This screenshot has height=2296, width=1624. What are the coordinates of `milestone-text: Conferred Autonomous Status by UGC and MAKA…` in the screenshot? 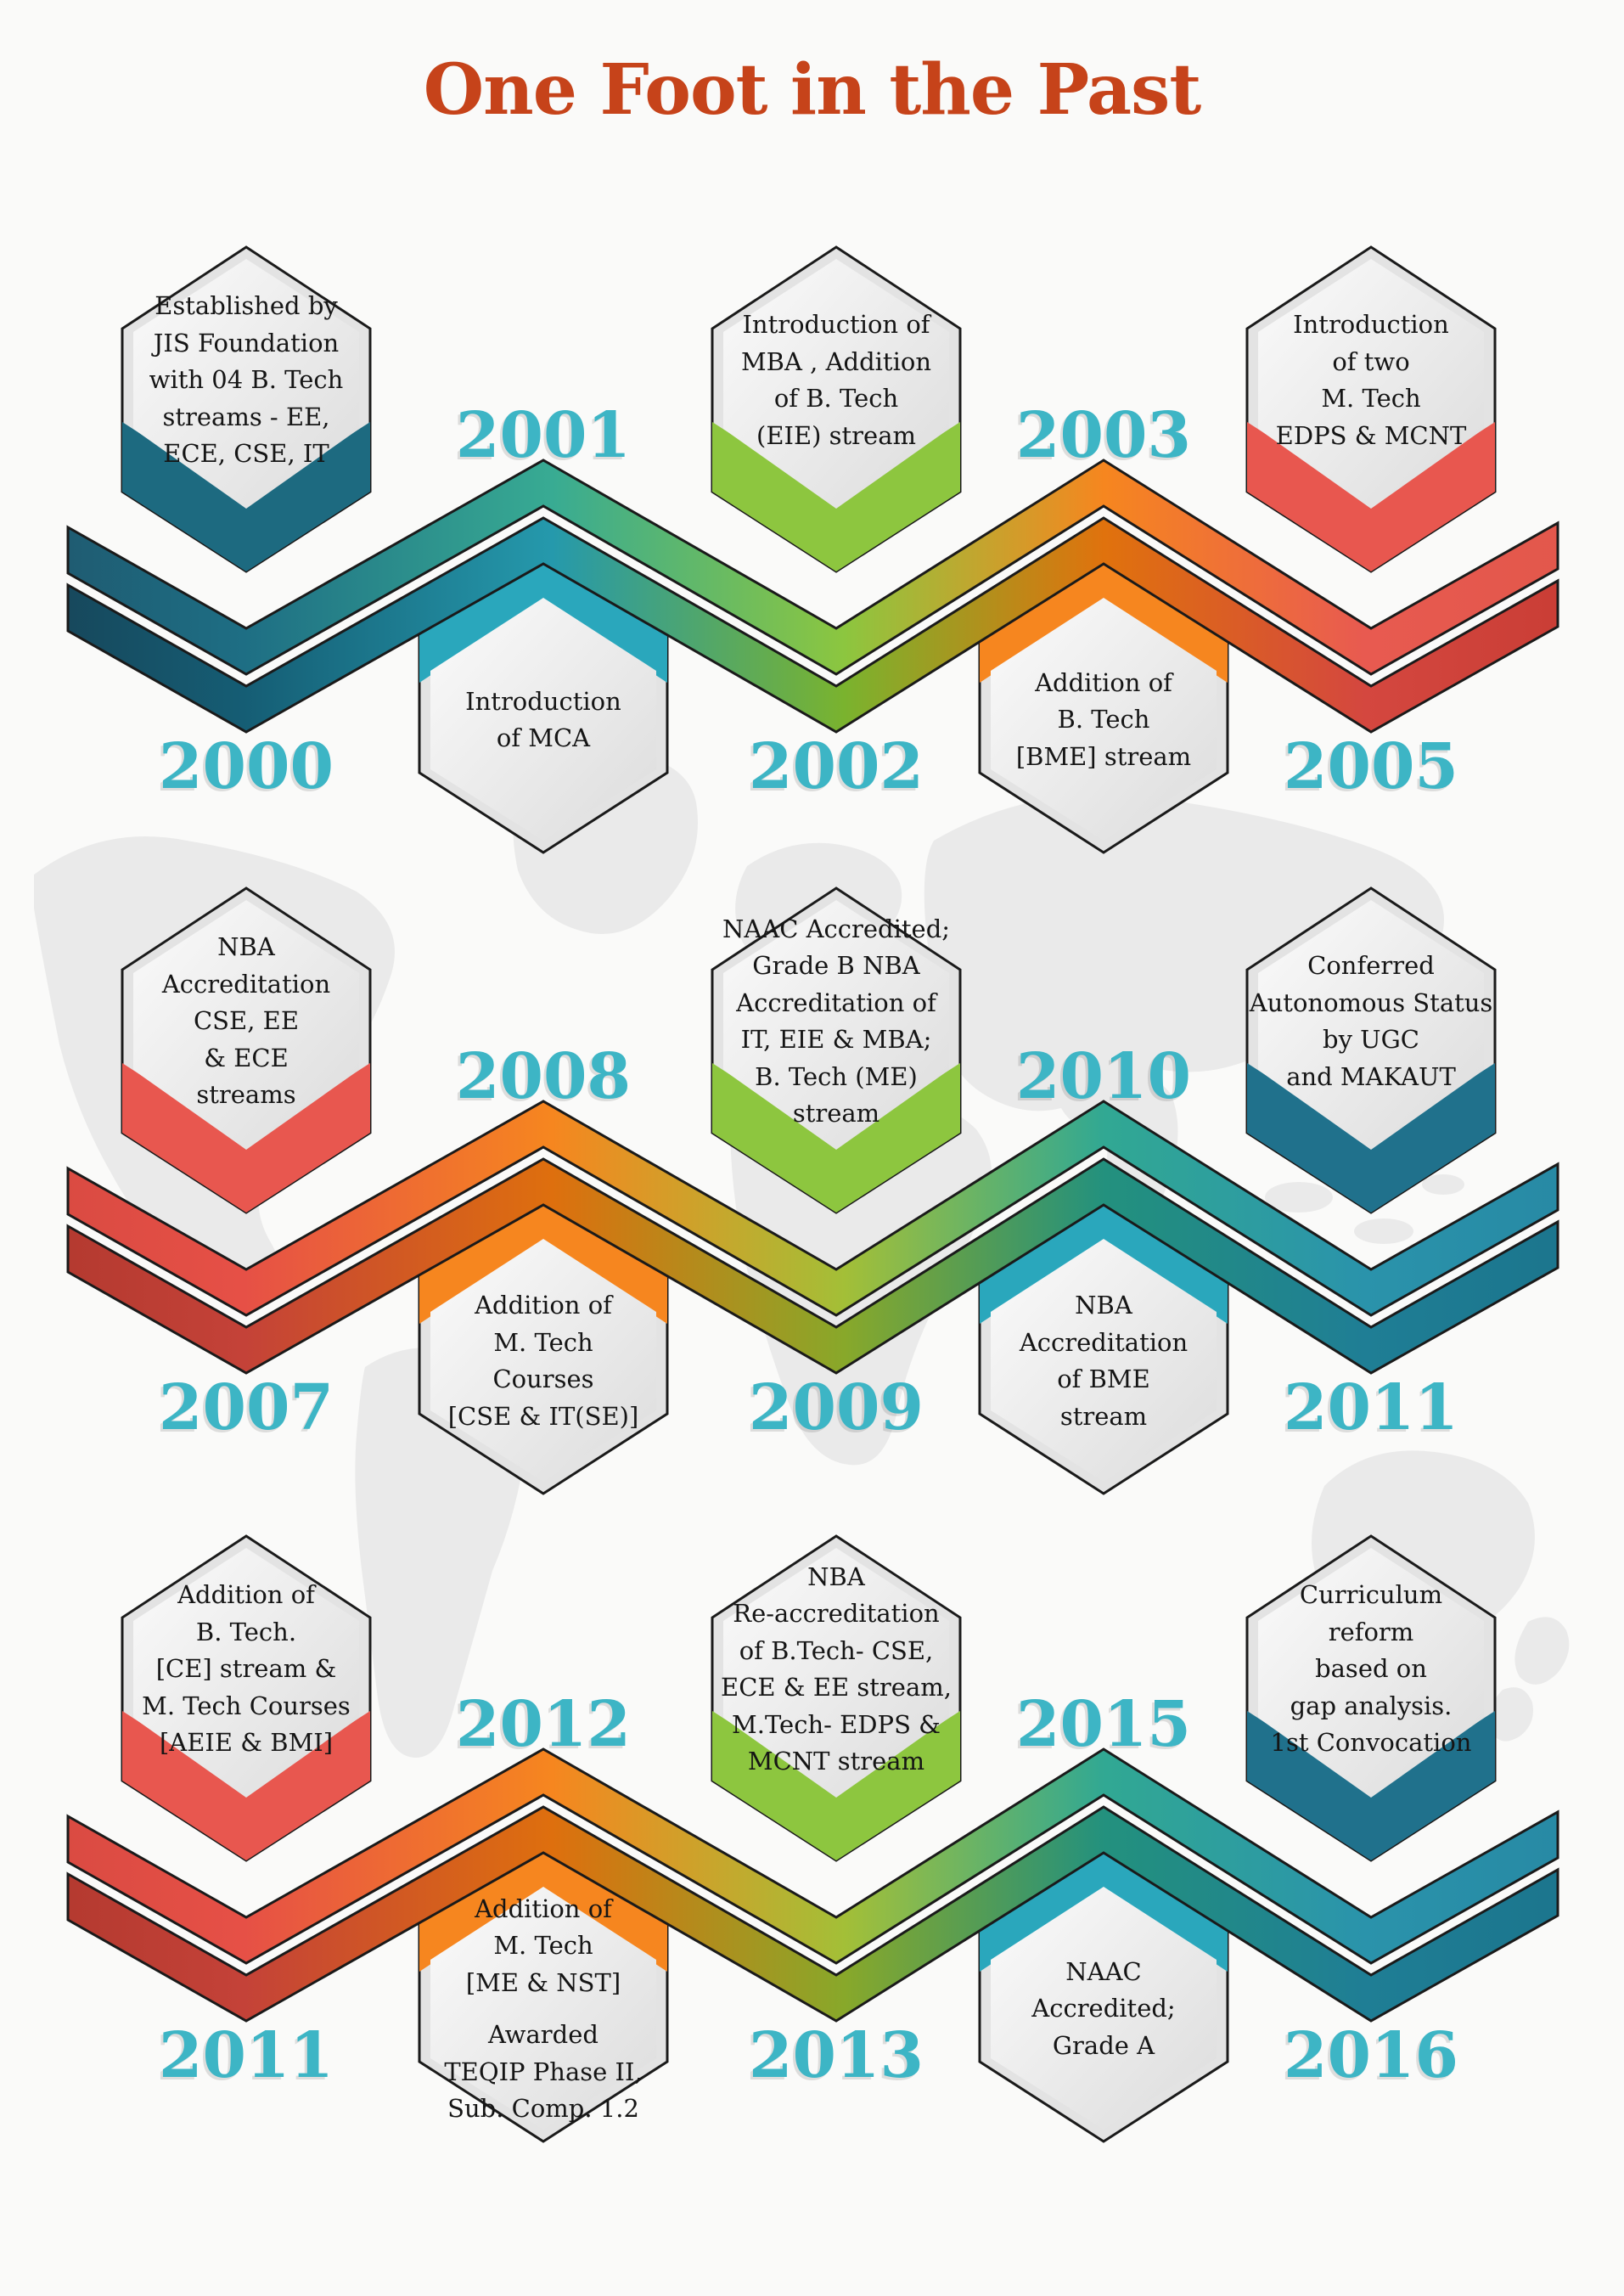 It's located at (1371, 1022).